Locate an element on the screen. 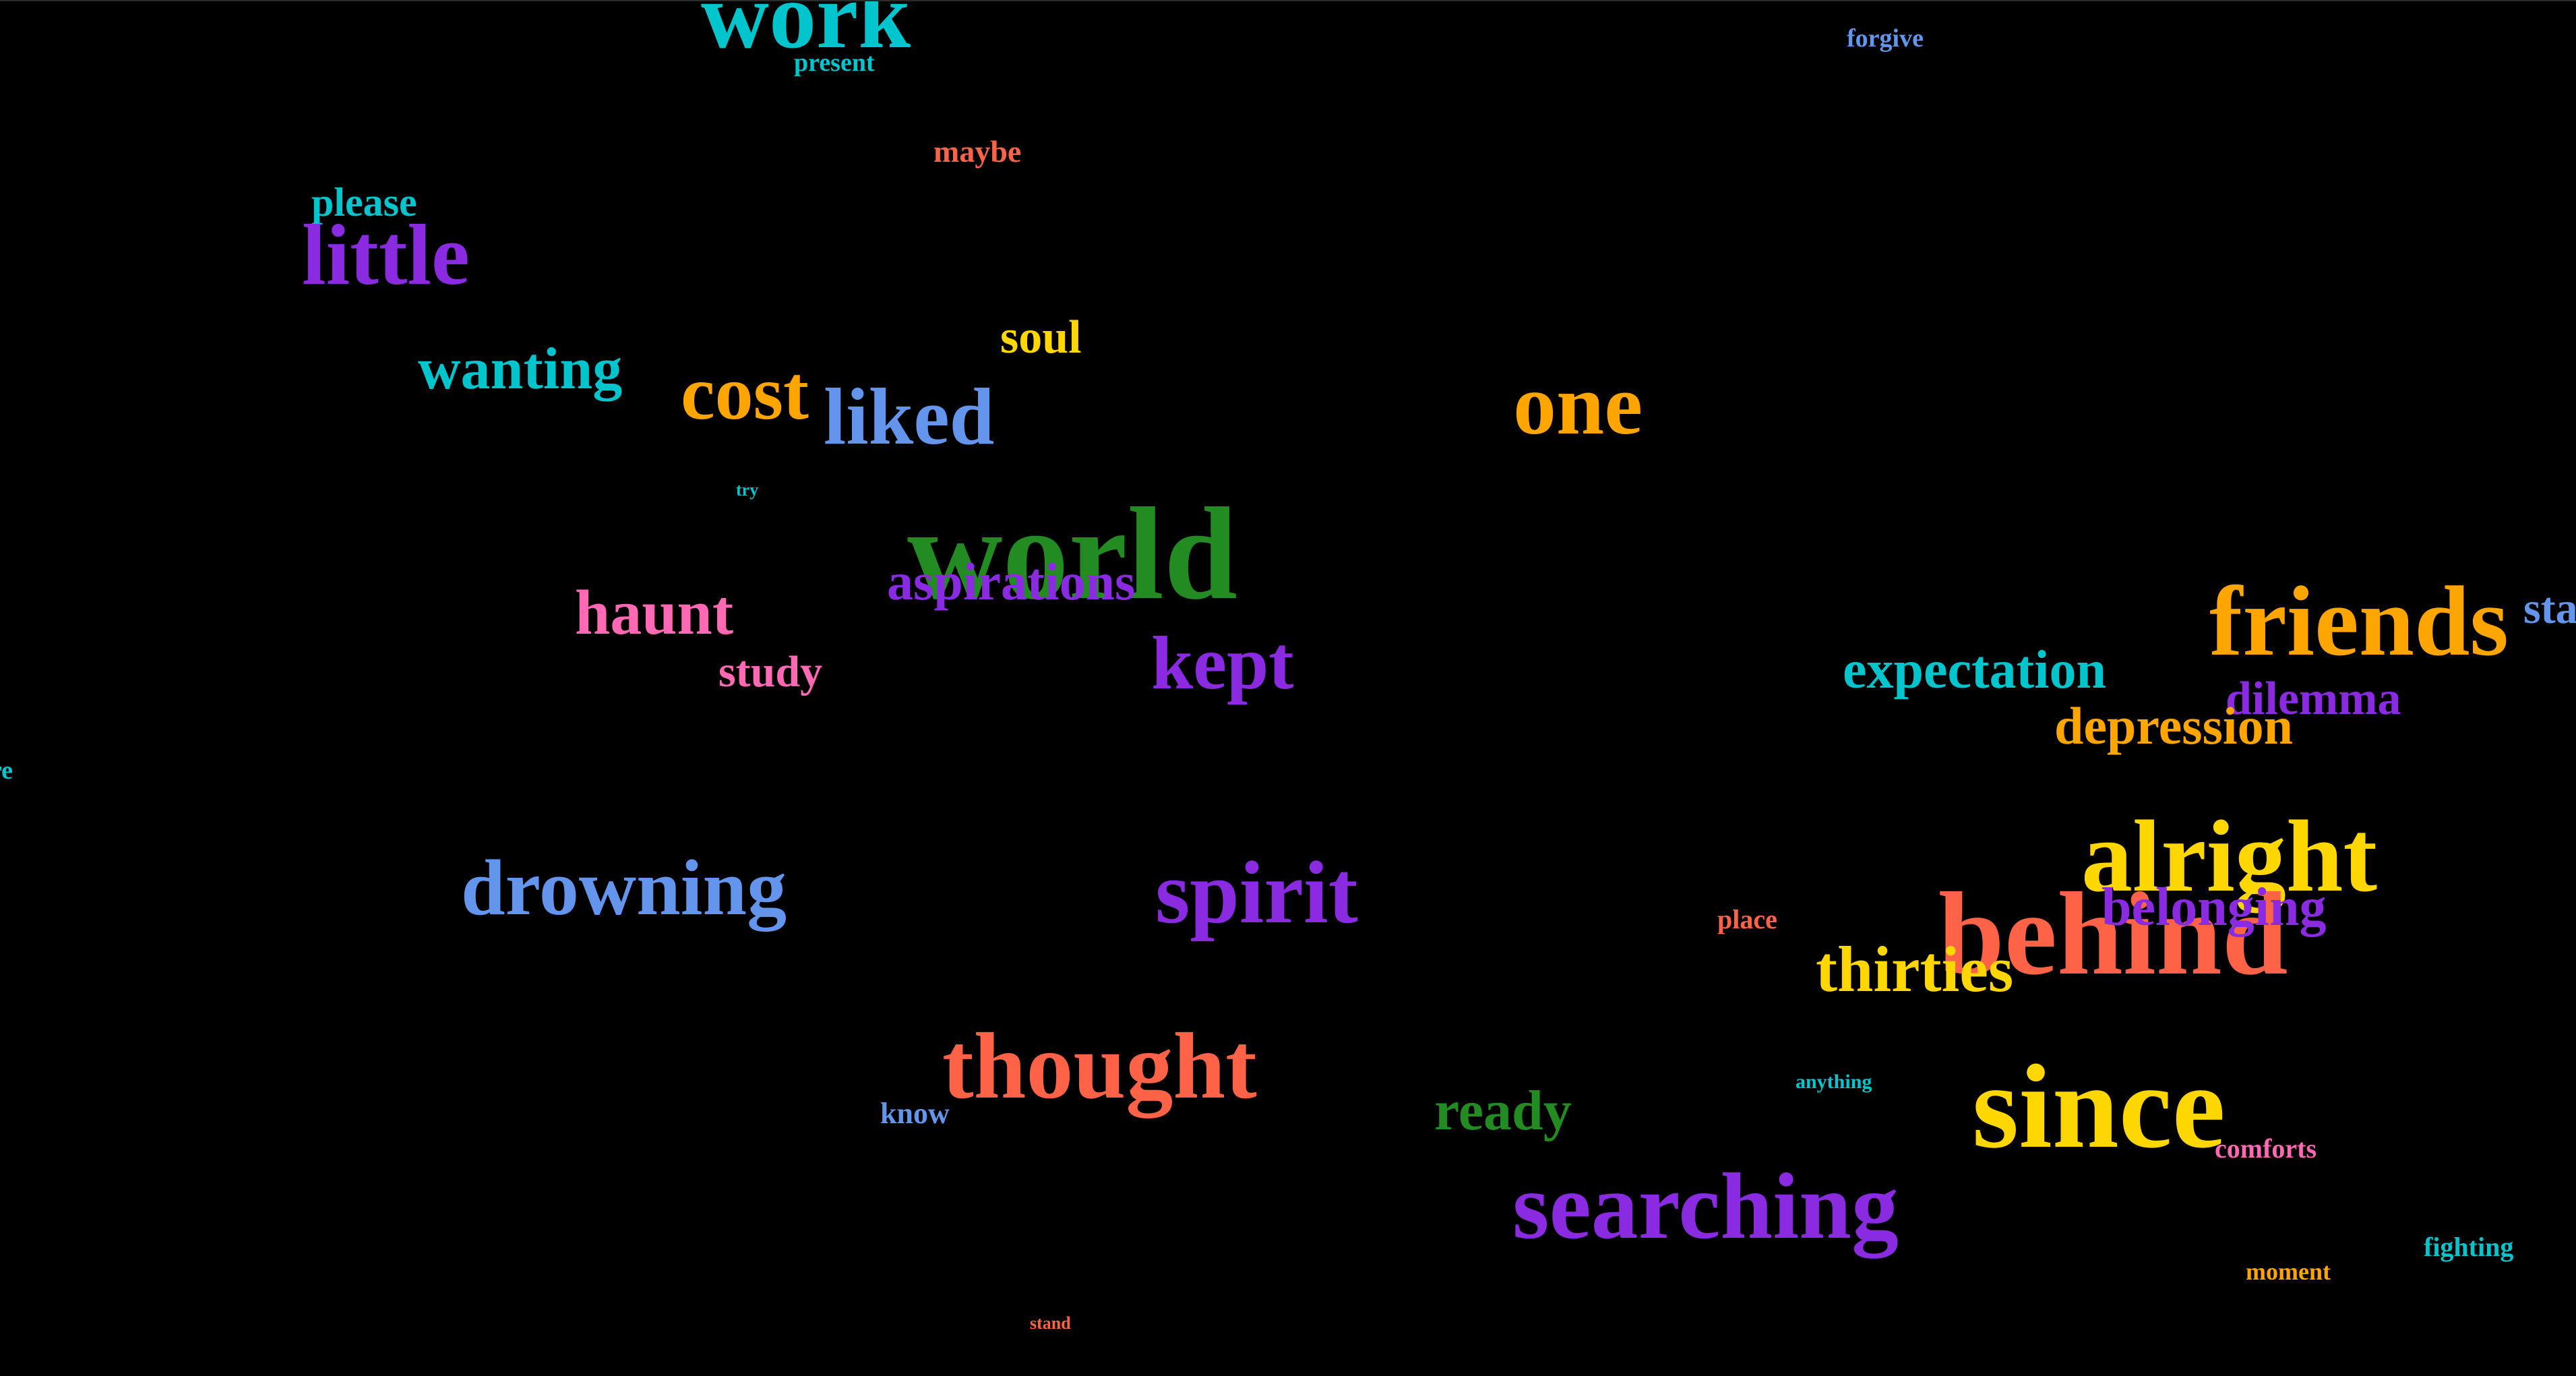  word-know: know is located at coordinates (915, 1113).